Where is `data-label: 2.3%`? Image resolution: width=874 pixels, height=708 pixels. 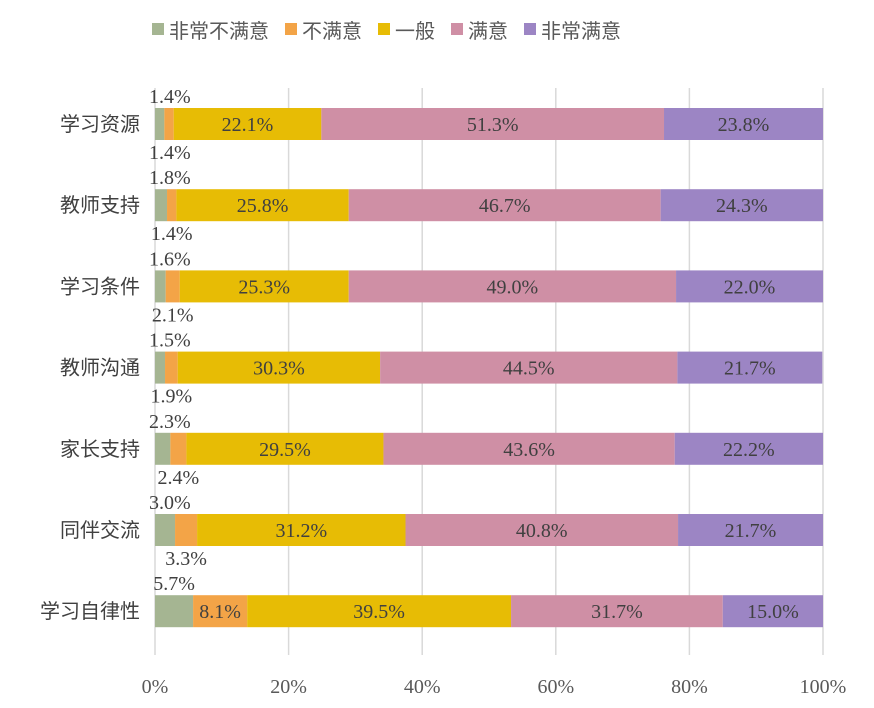 data-label: 2.3% is located at coordinates (170, 422).